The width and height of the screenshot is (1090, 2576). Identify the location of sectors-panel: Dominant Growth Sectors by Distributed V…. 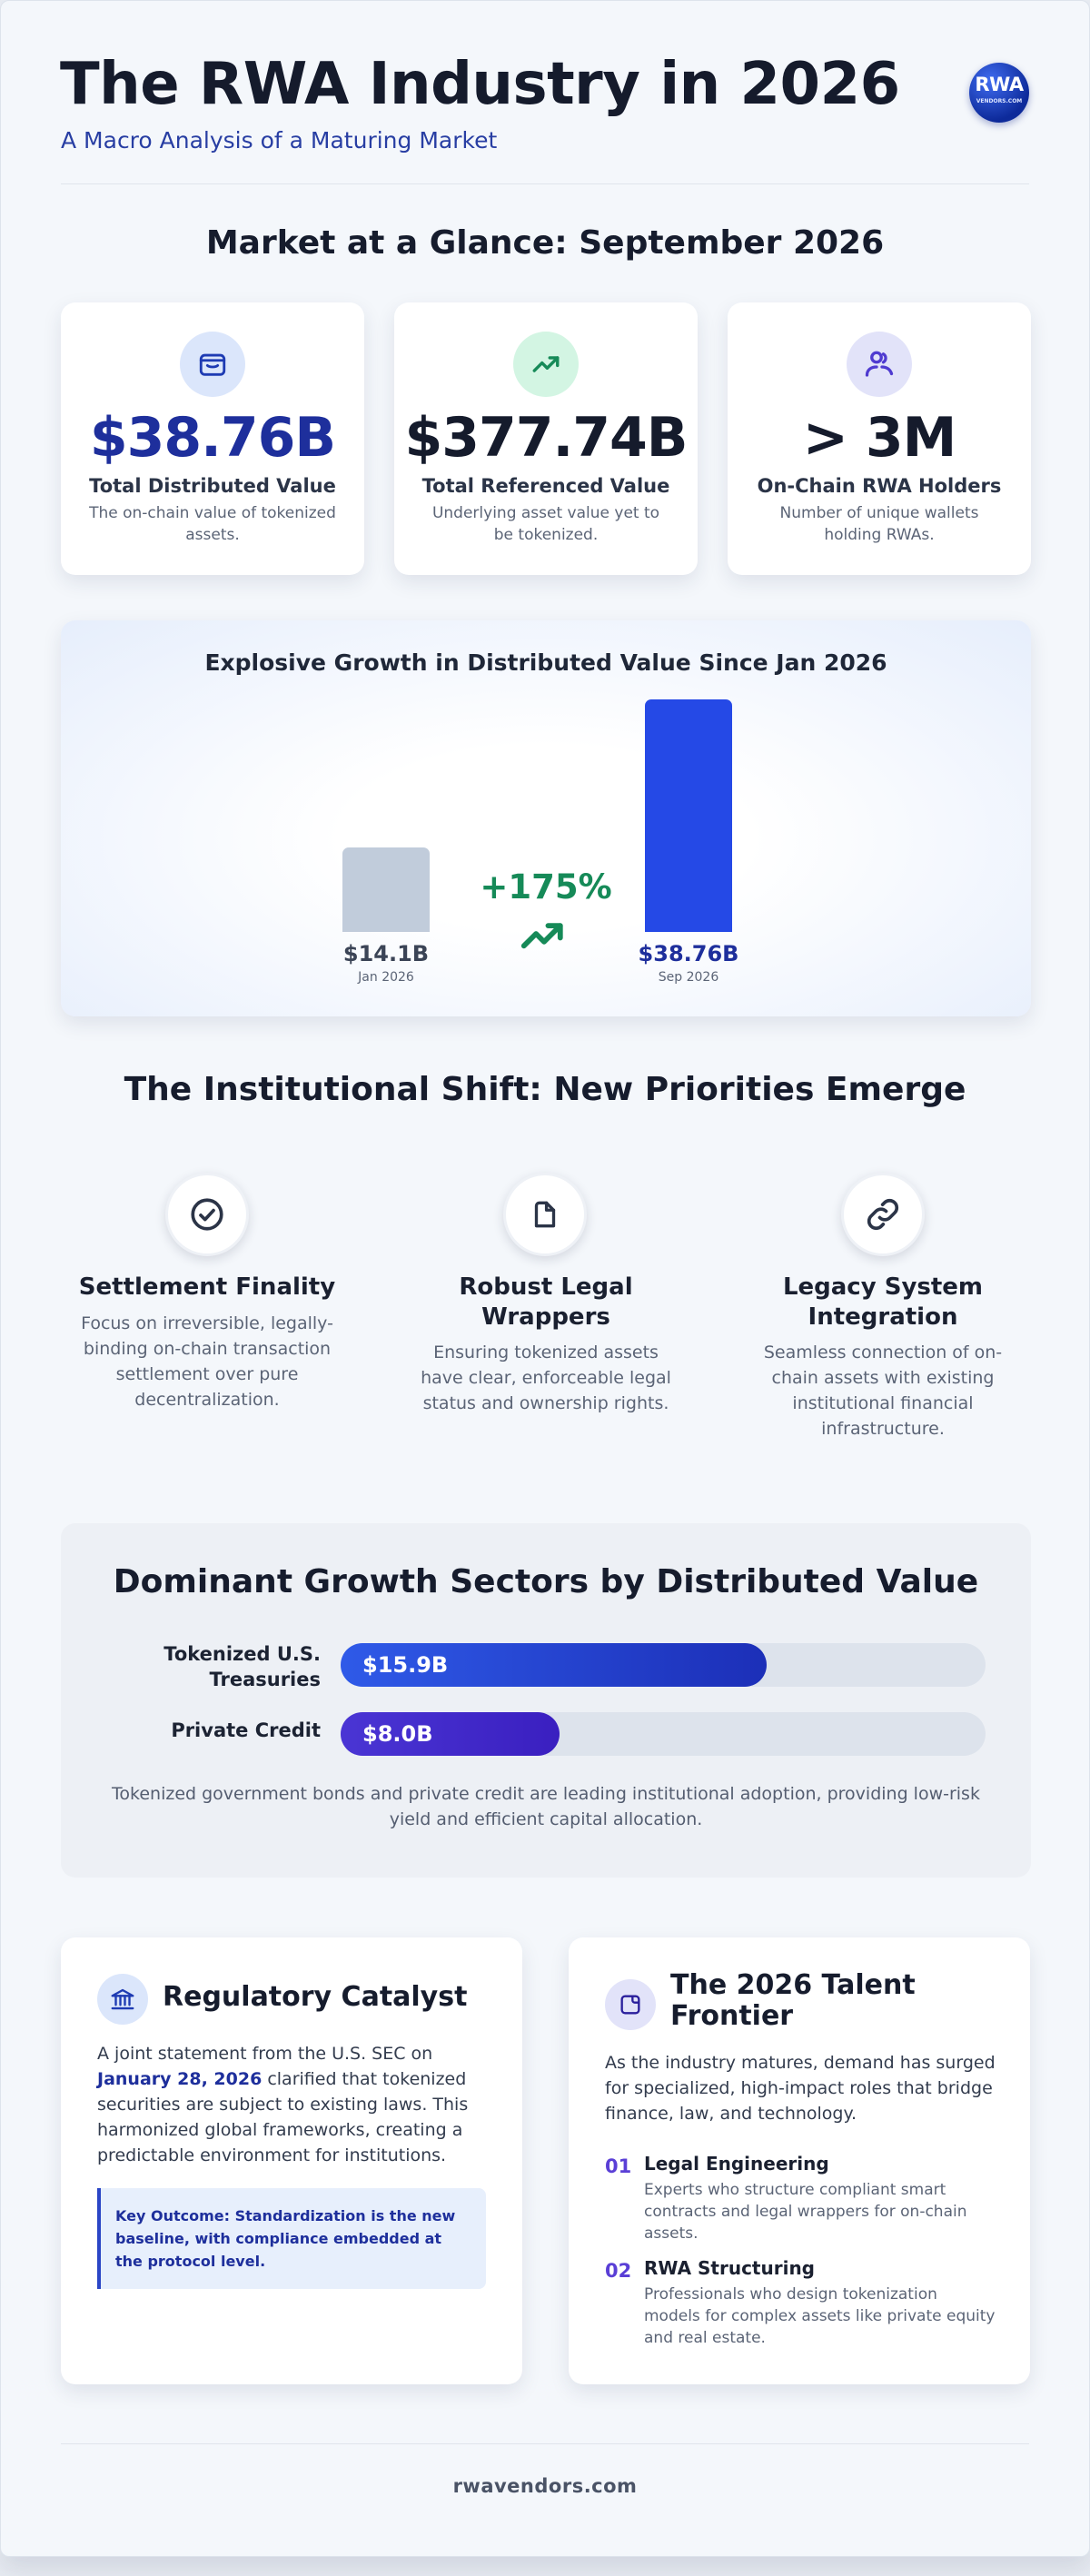
(546, 1700).